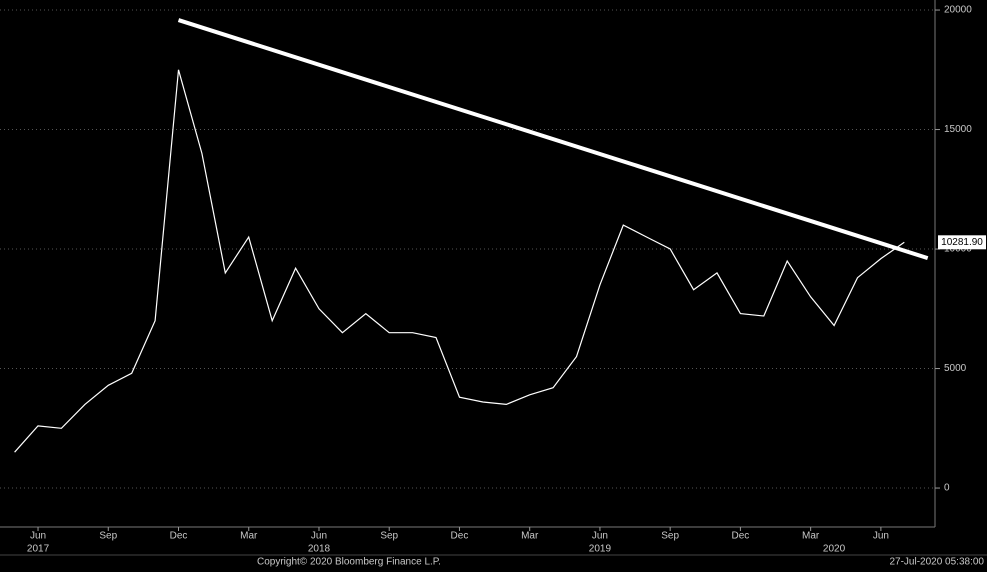 Image resolution: width=987 pixels, height=572 pixels. Describe the element at coordinates (955, 368) in the screenshot. I see `y-tick-label: 5000` at that location.